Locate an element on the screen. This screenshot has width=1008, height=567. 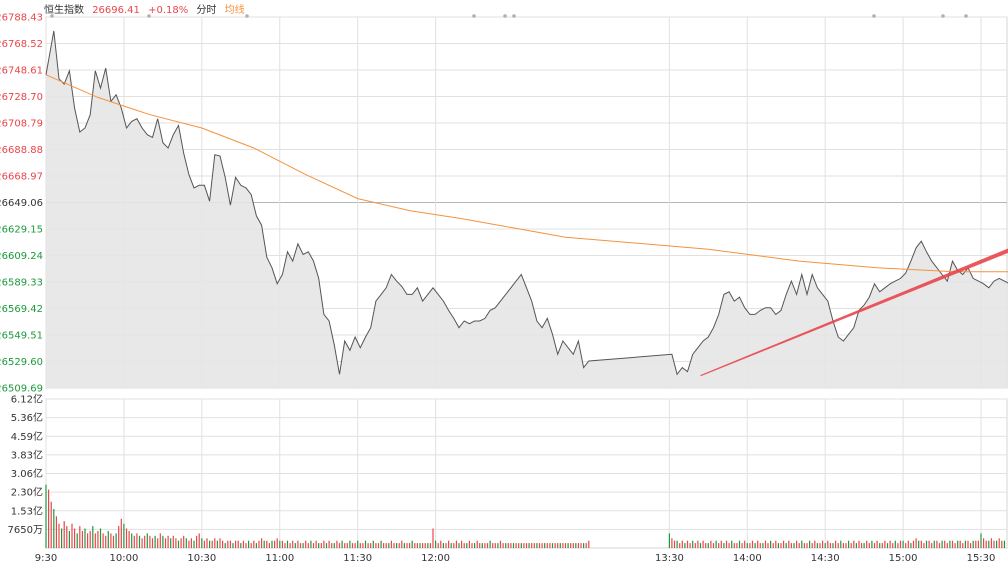
volume-tick-label: 3.06亿 is located at coordinates (27, 473).